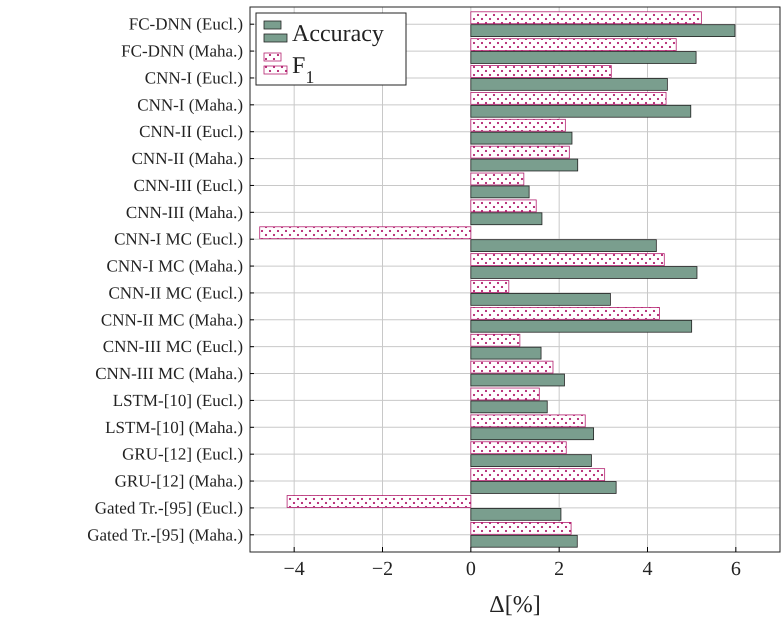  Describe the element at coordinates (471, 569) in the screenshot. I see `x-tick-label: 0` at that location.